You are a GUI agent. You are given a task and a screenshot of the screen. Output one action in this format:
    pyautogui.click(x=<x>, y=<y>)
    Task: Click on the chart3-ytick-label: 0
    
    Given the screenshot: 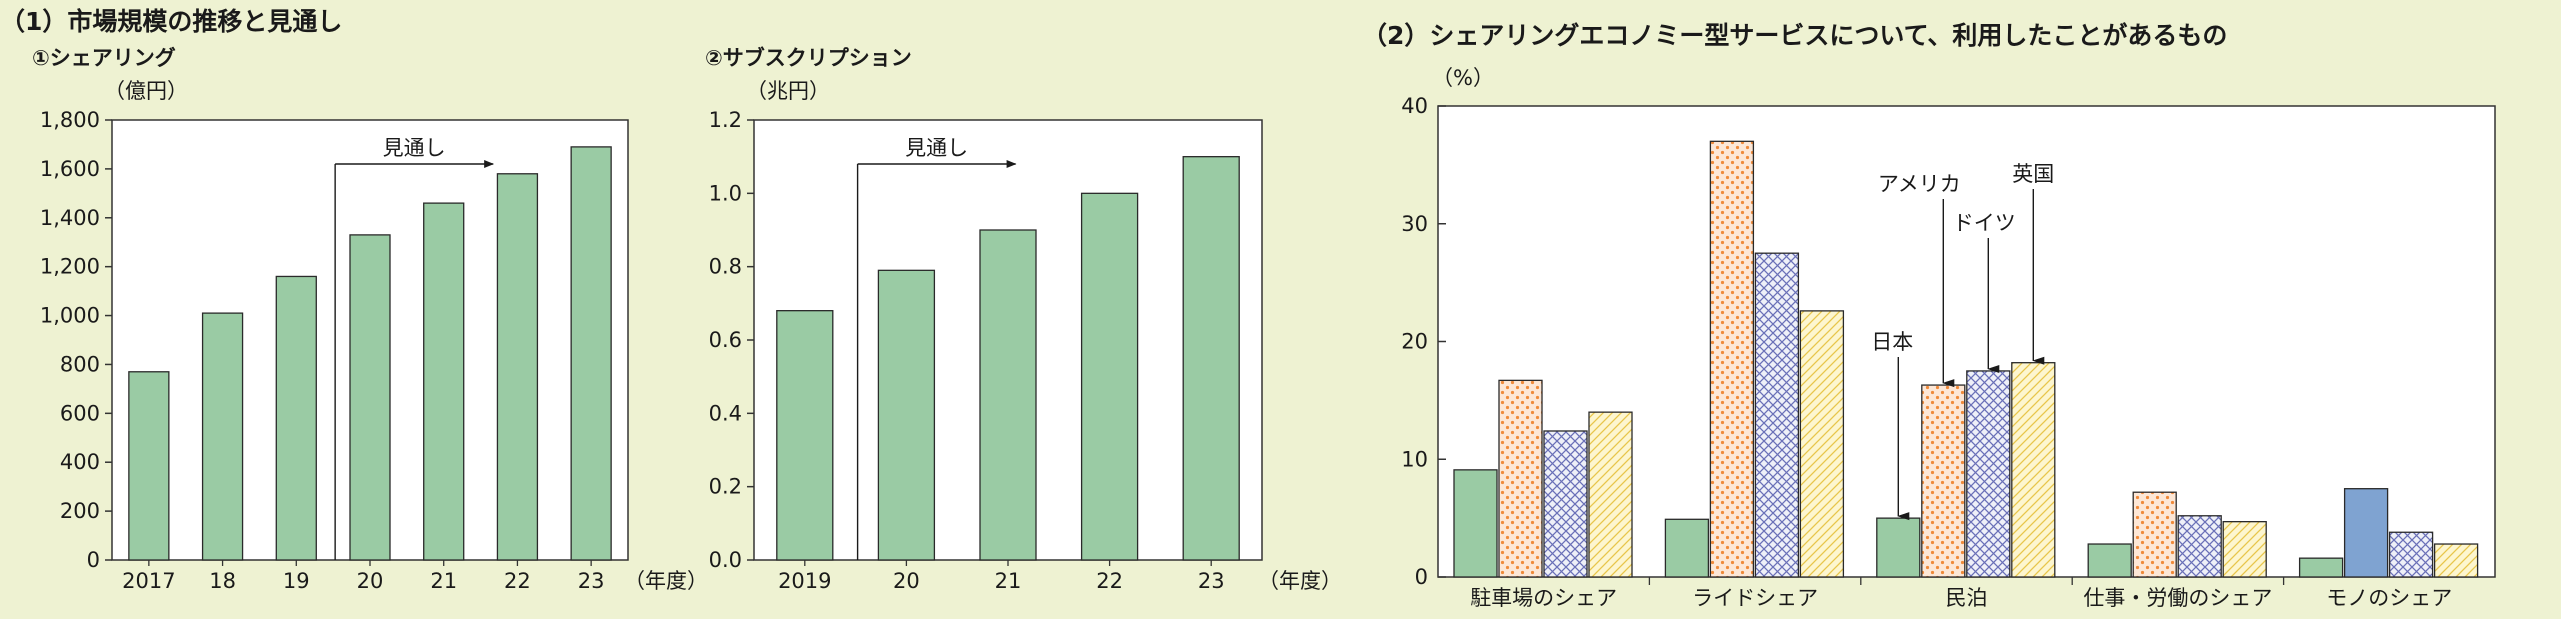 What is the action you would take?
    pyautogui.click(x=1421, y=577)
    